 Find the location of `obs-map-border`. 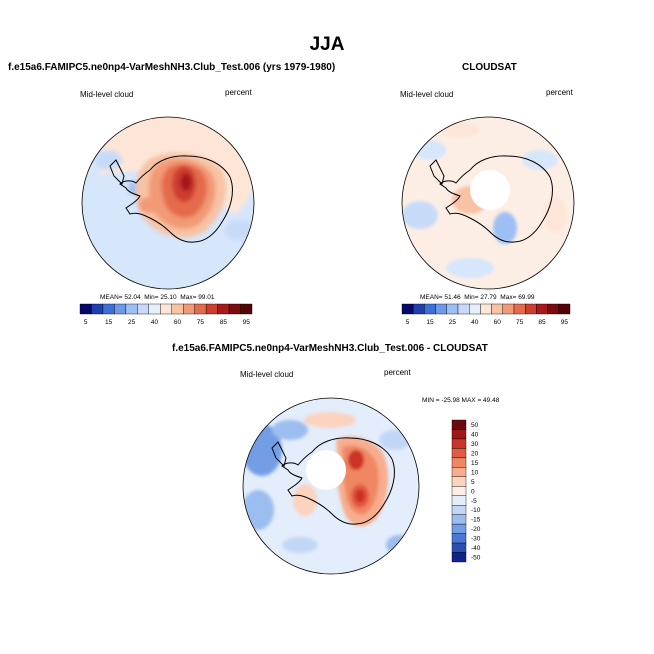

obs-map-border is located at coordinates (488, 203).